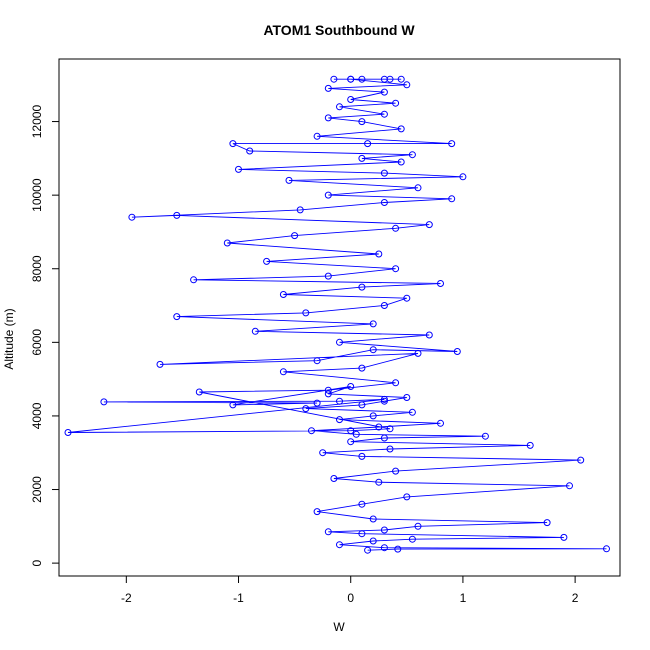 Image resolution: width=650 pixels, height=650 pixels. Describe the element at coordinates (37, 195) in the screenshot. I see `y-tick-label: 10000` at that location.